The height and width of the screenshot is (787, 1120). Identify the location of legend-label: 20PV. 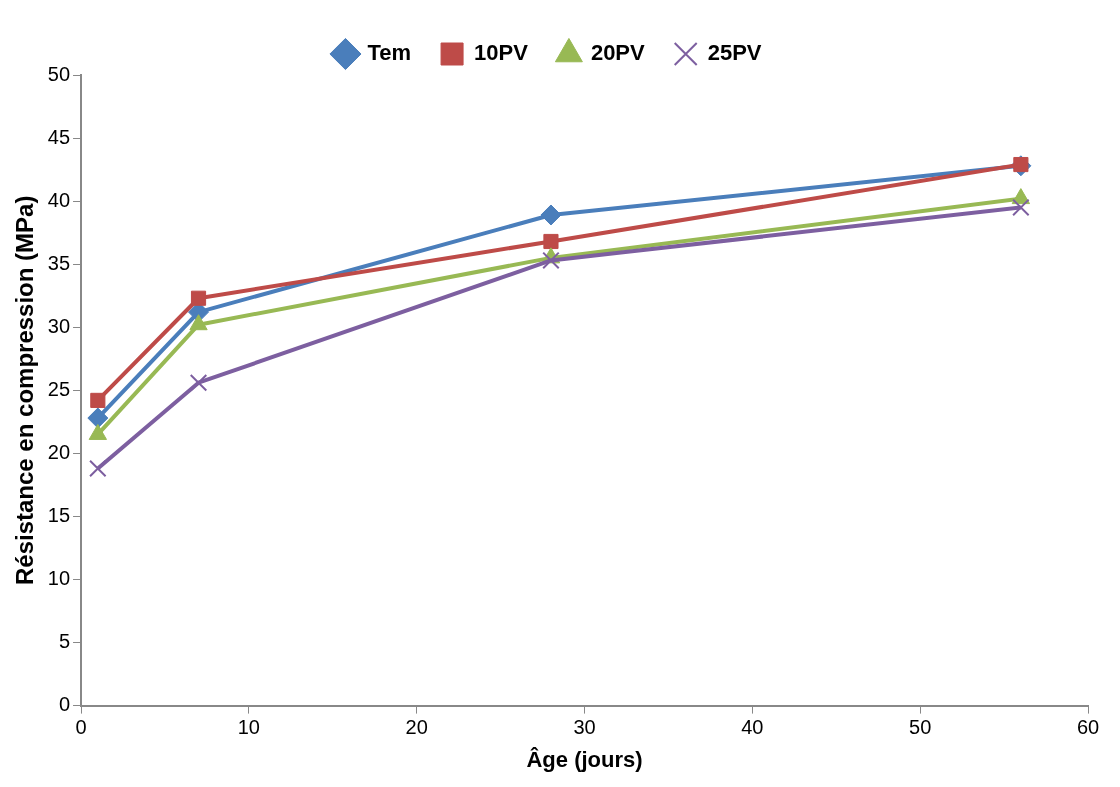
(618, 53).